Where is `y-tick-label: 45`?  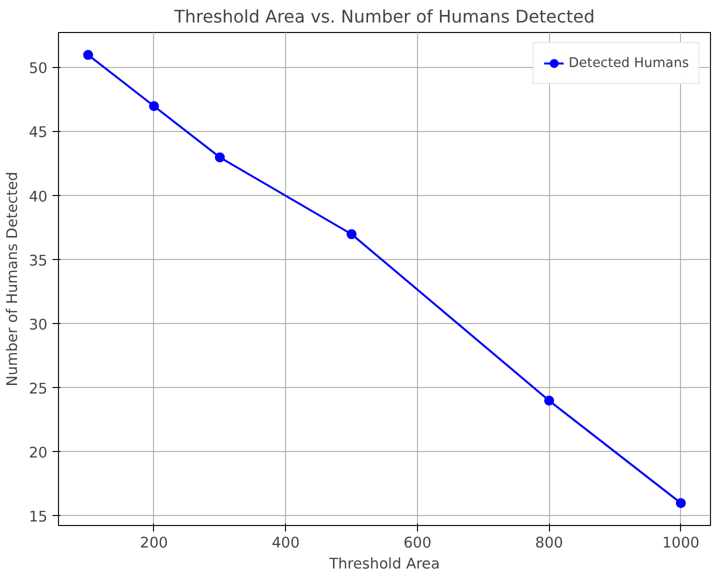
y-tick-label: 45 is located at coordinates (38, 133).